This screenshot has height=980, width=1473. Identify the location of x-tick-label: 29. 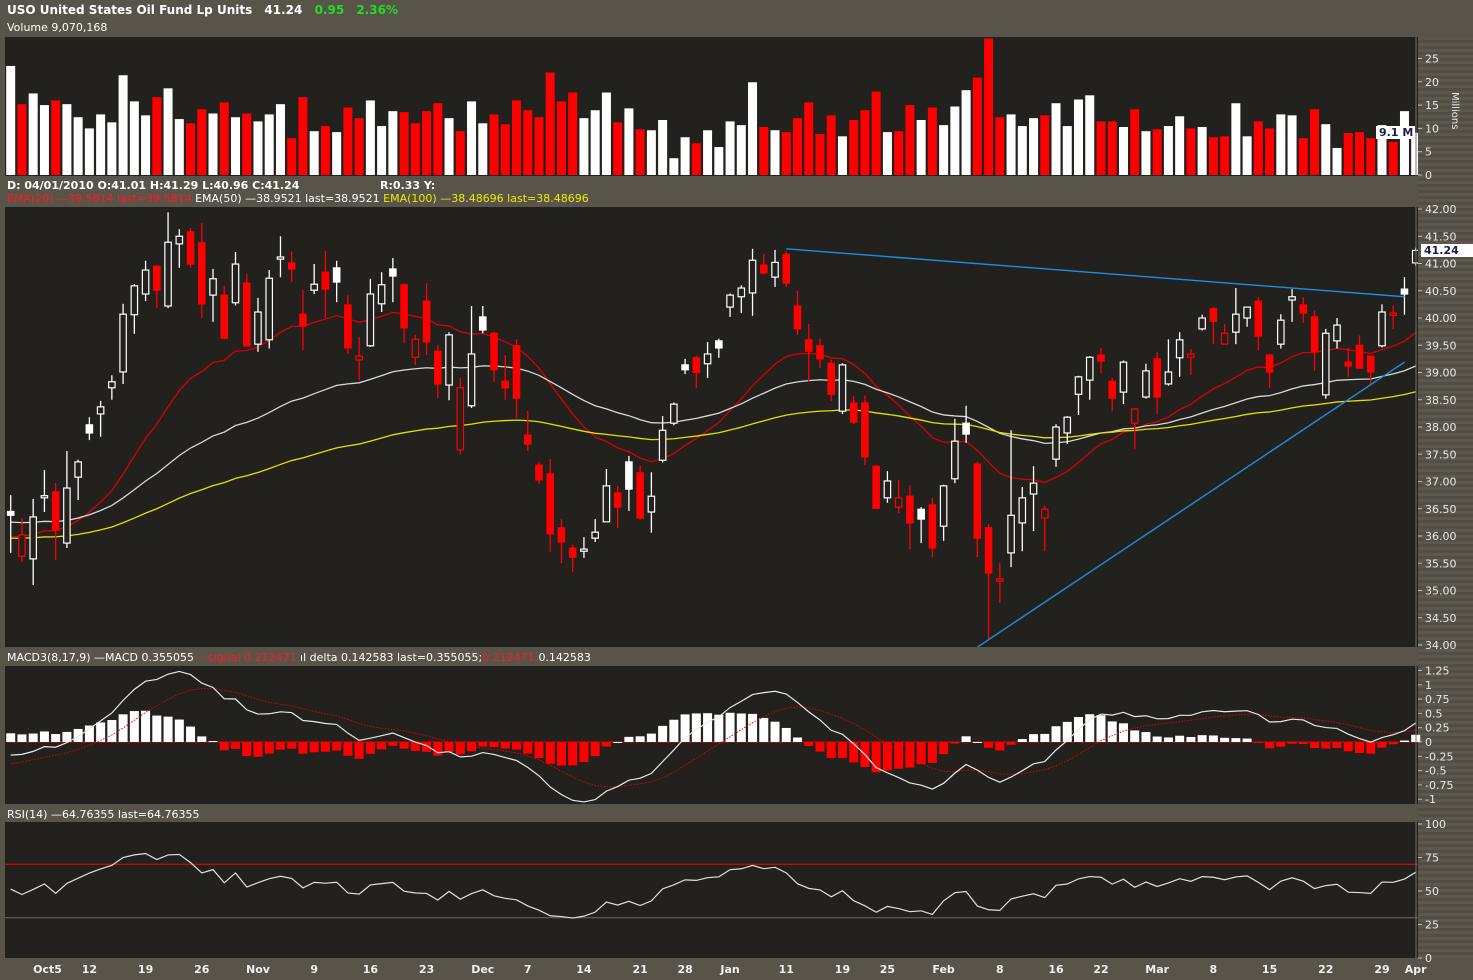
(1381, 969).